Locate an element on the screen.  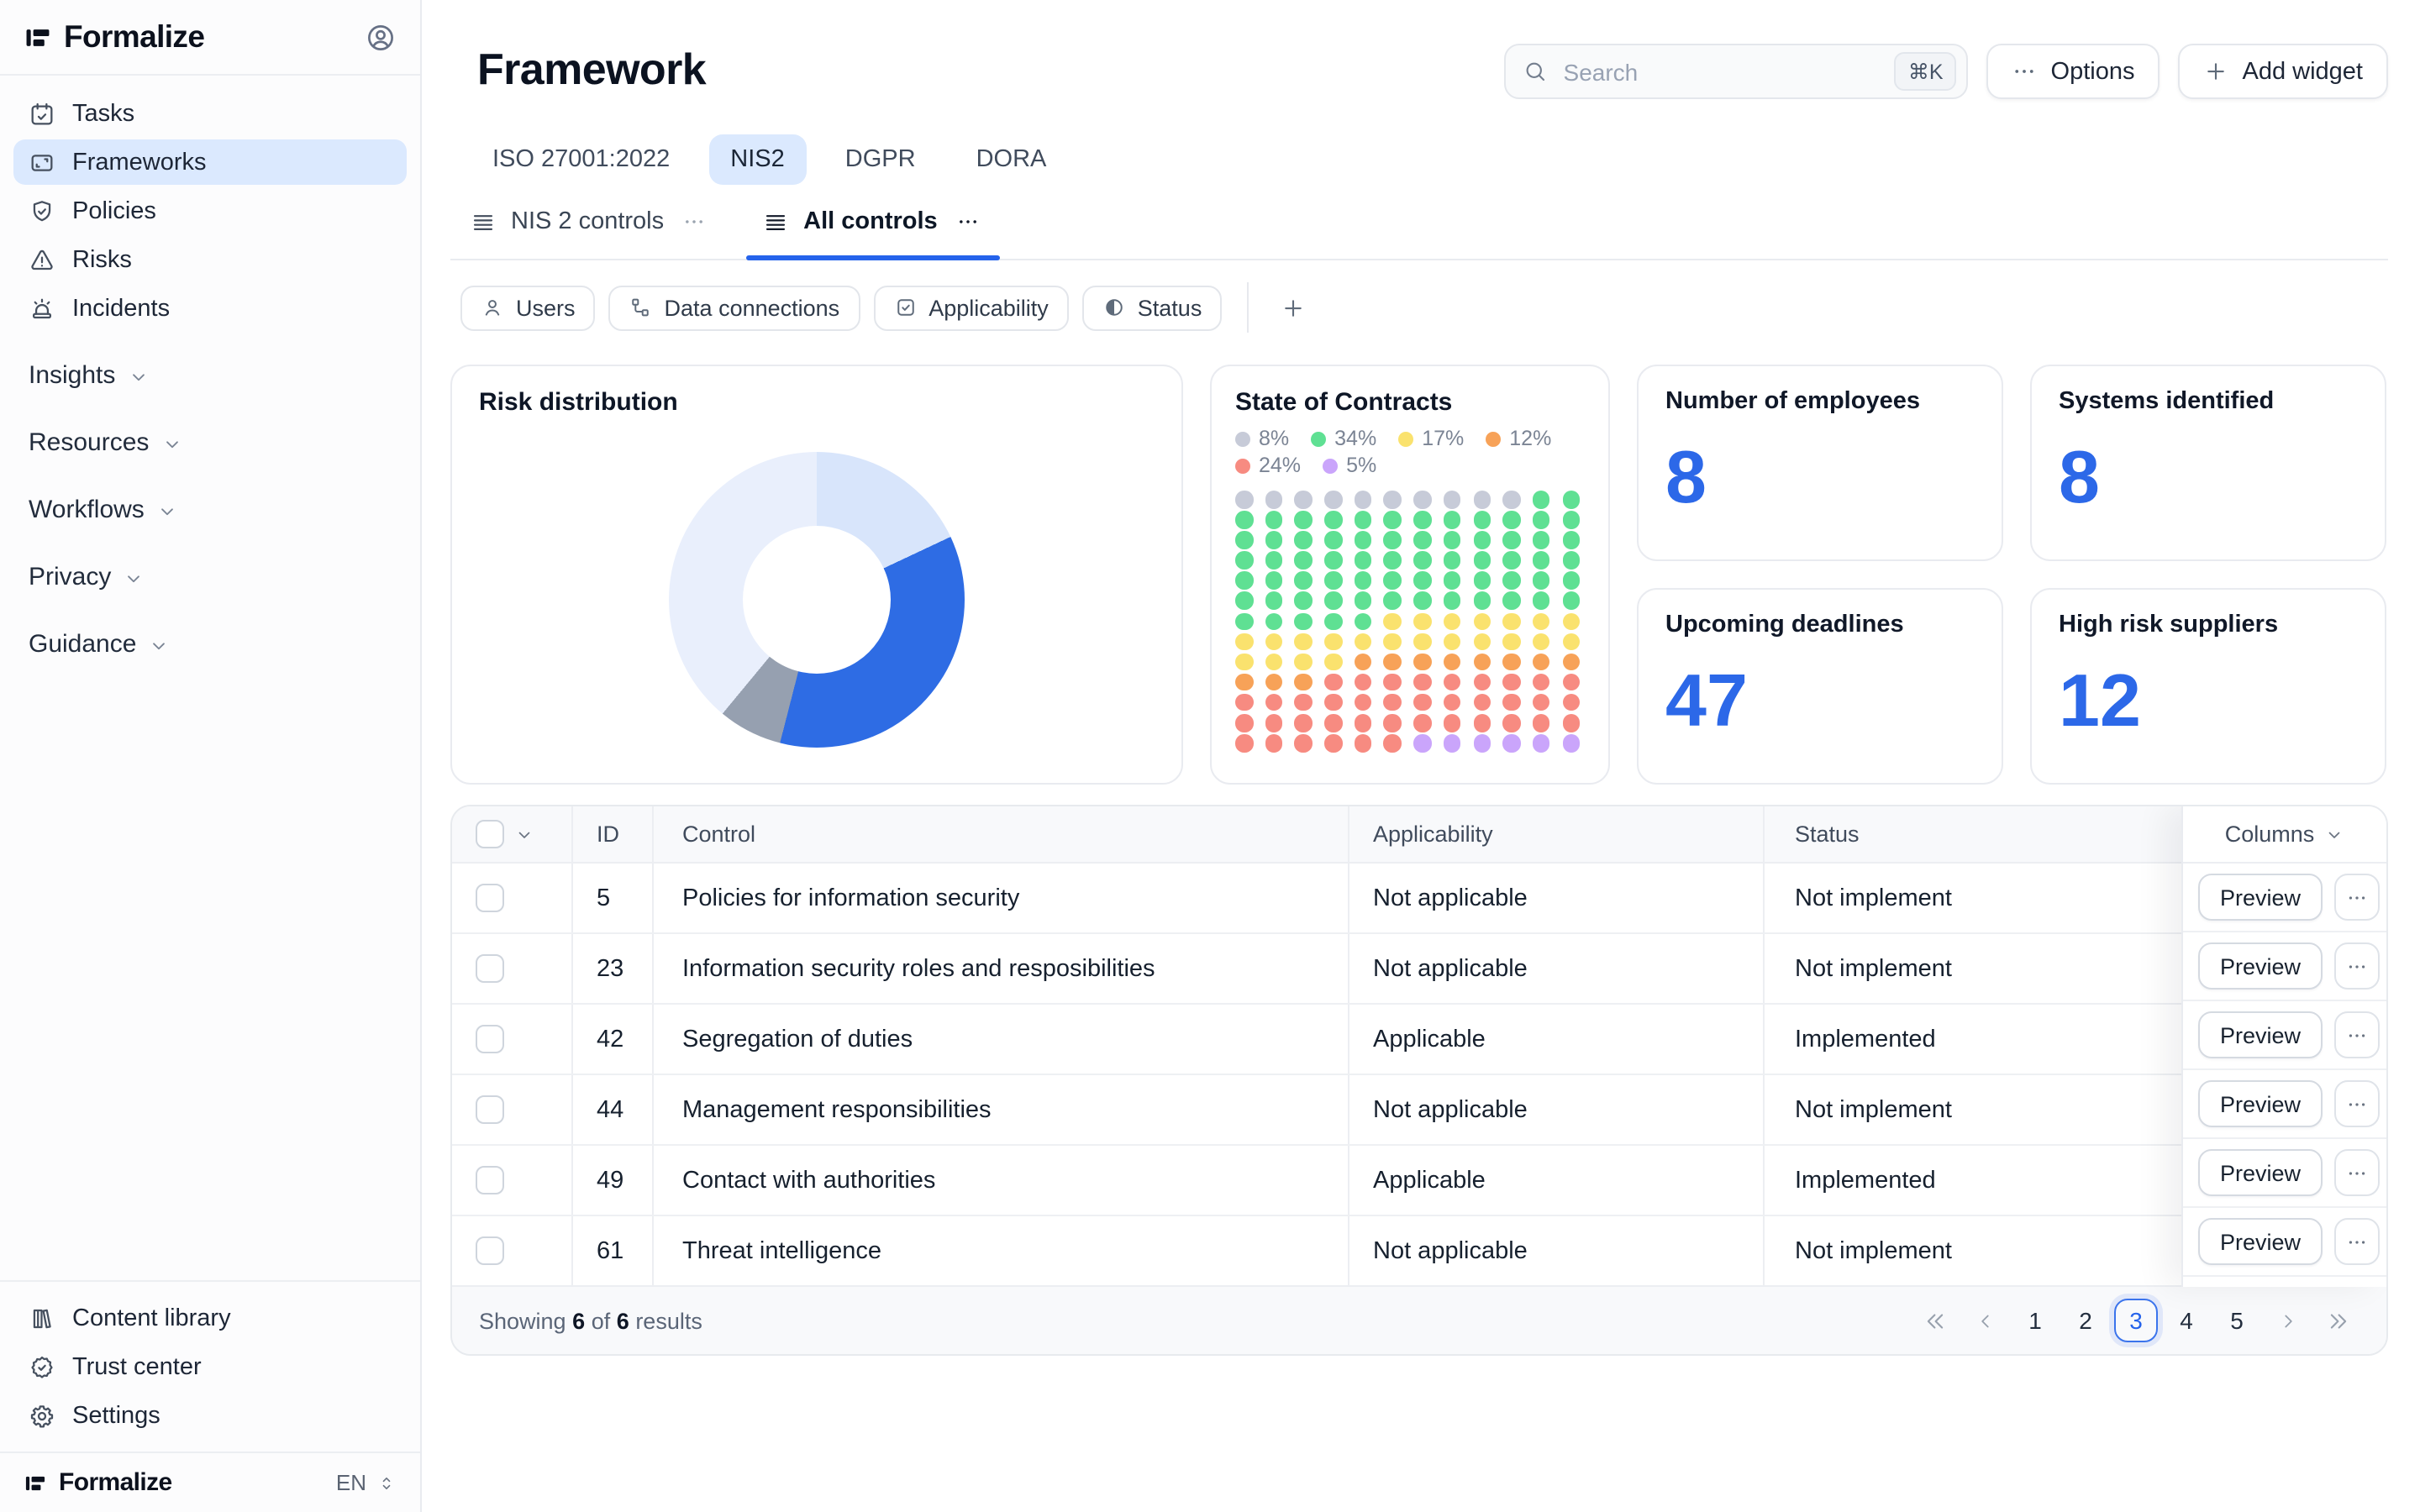
sidebar-item-frameworks: Frameworks is located at coordinates (210, 162).